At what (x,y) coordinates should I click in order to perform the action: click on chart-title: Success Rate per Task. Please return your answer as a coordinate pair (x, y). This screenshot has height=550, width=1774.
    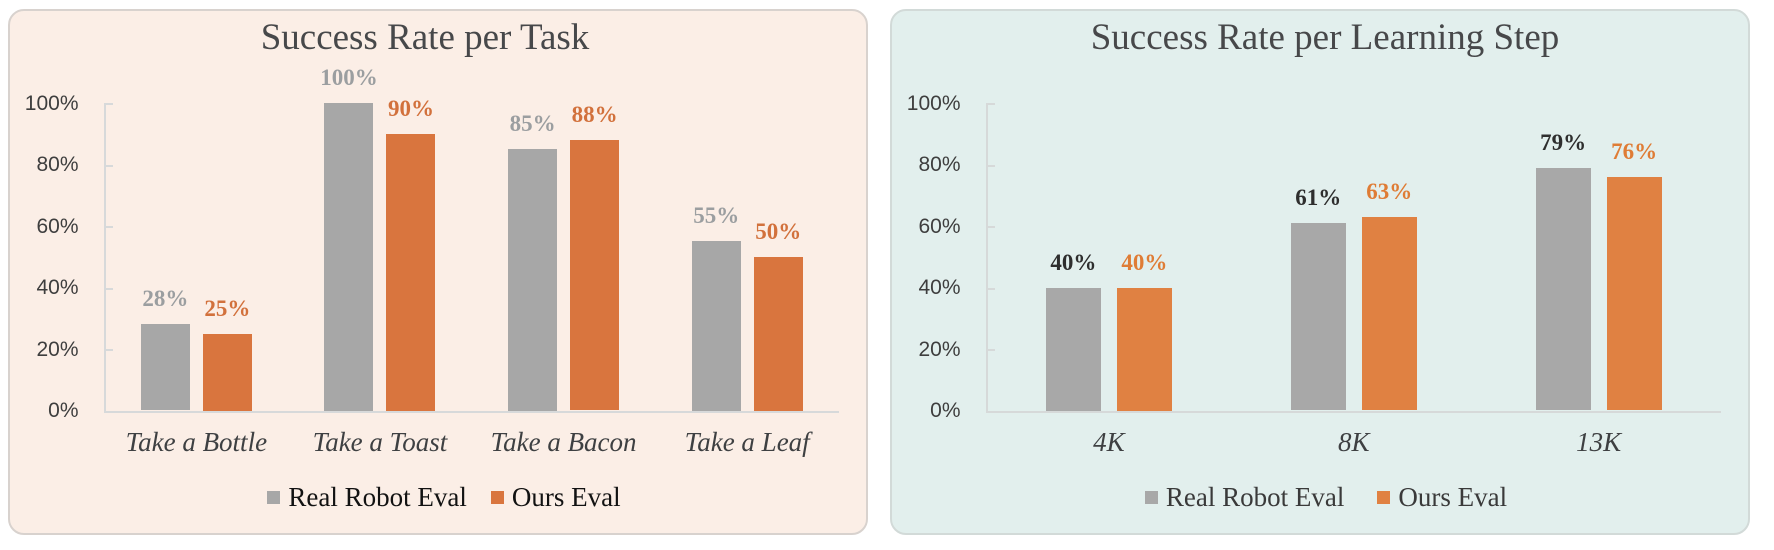
    Looking at the image, I should click on (425, 37).